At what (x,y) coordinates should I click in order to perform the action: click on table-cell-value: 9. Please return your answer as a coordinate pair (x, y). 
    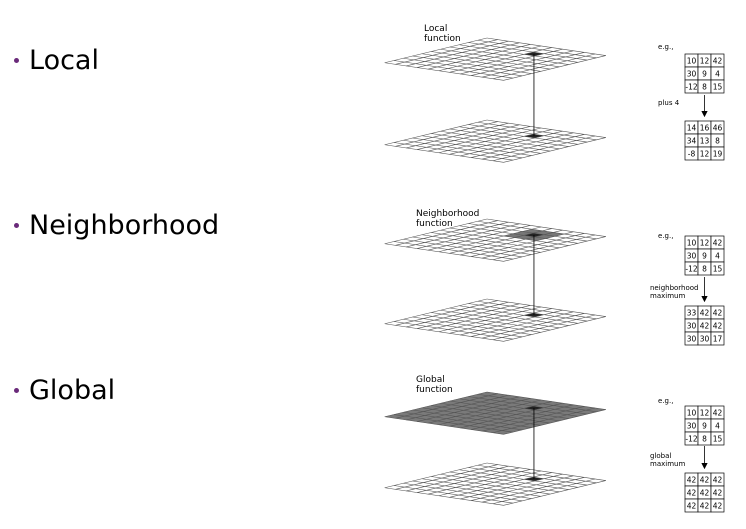
    Looking at the image, I should click on (704, 426).